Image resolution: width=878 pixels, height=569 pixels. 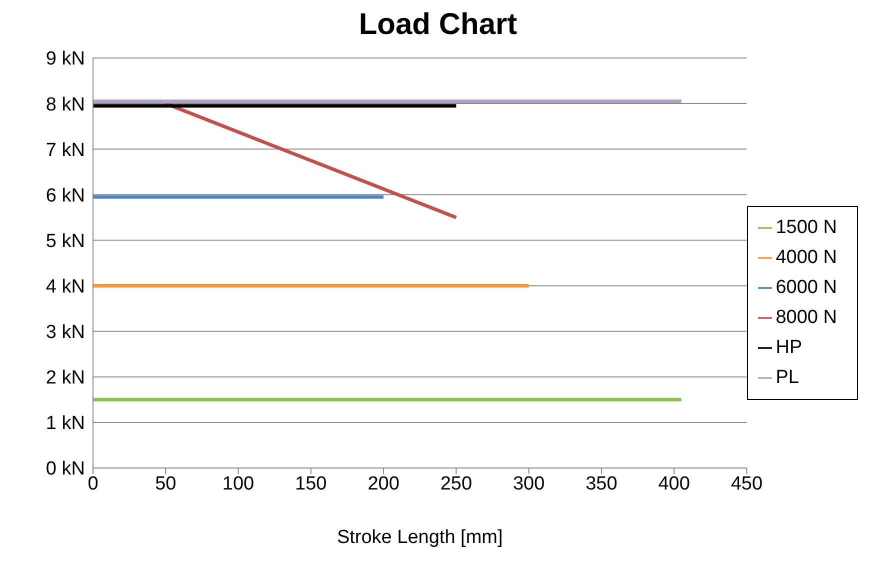 What do you see at coordinates (65, 287) in the screenshot?
I see `y-tick-label: 4 kN` at bounding box center [65, 287].